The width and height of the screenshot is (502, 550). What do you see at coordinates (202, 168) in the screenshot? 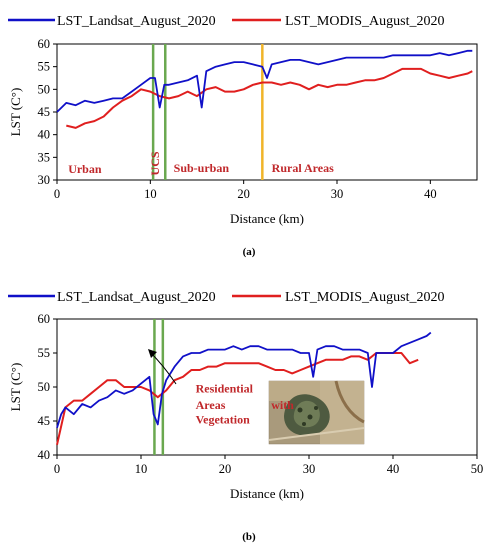
I see `annotation-a-2: Sub-urban` at bounding box center [202, 168].